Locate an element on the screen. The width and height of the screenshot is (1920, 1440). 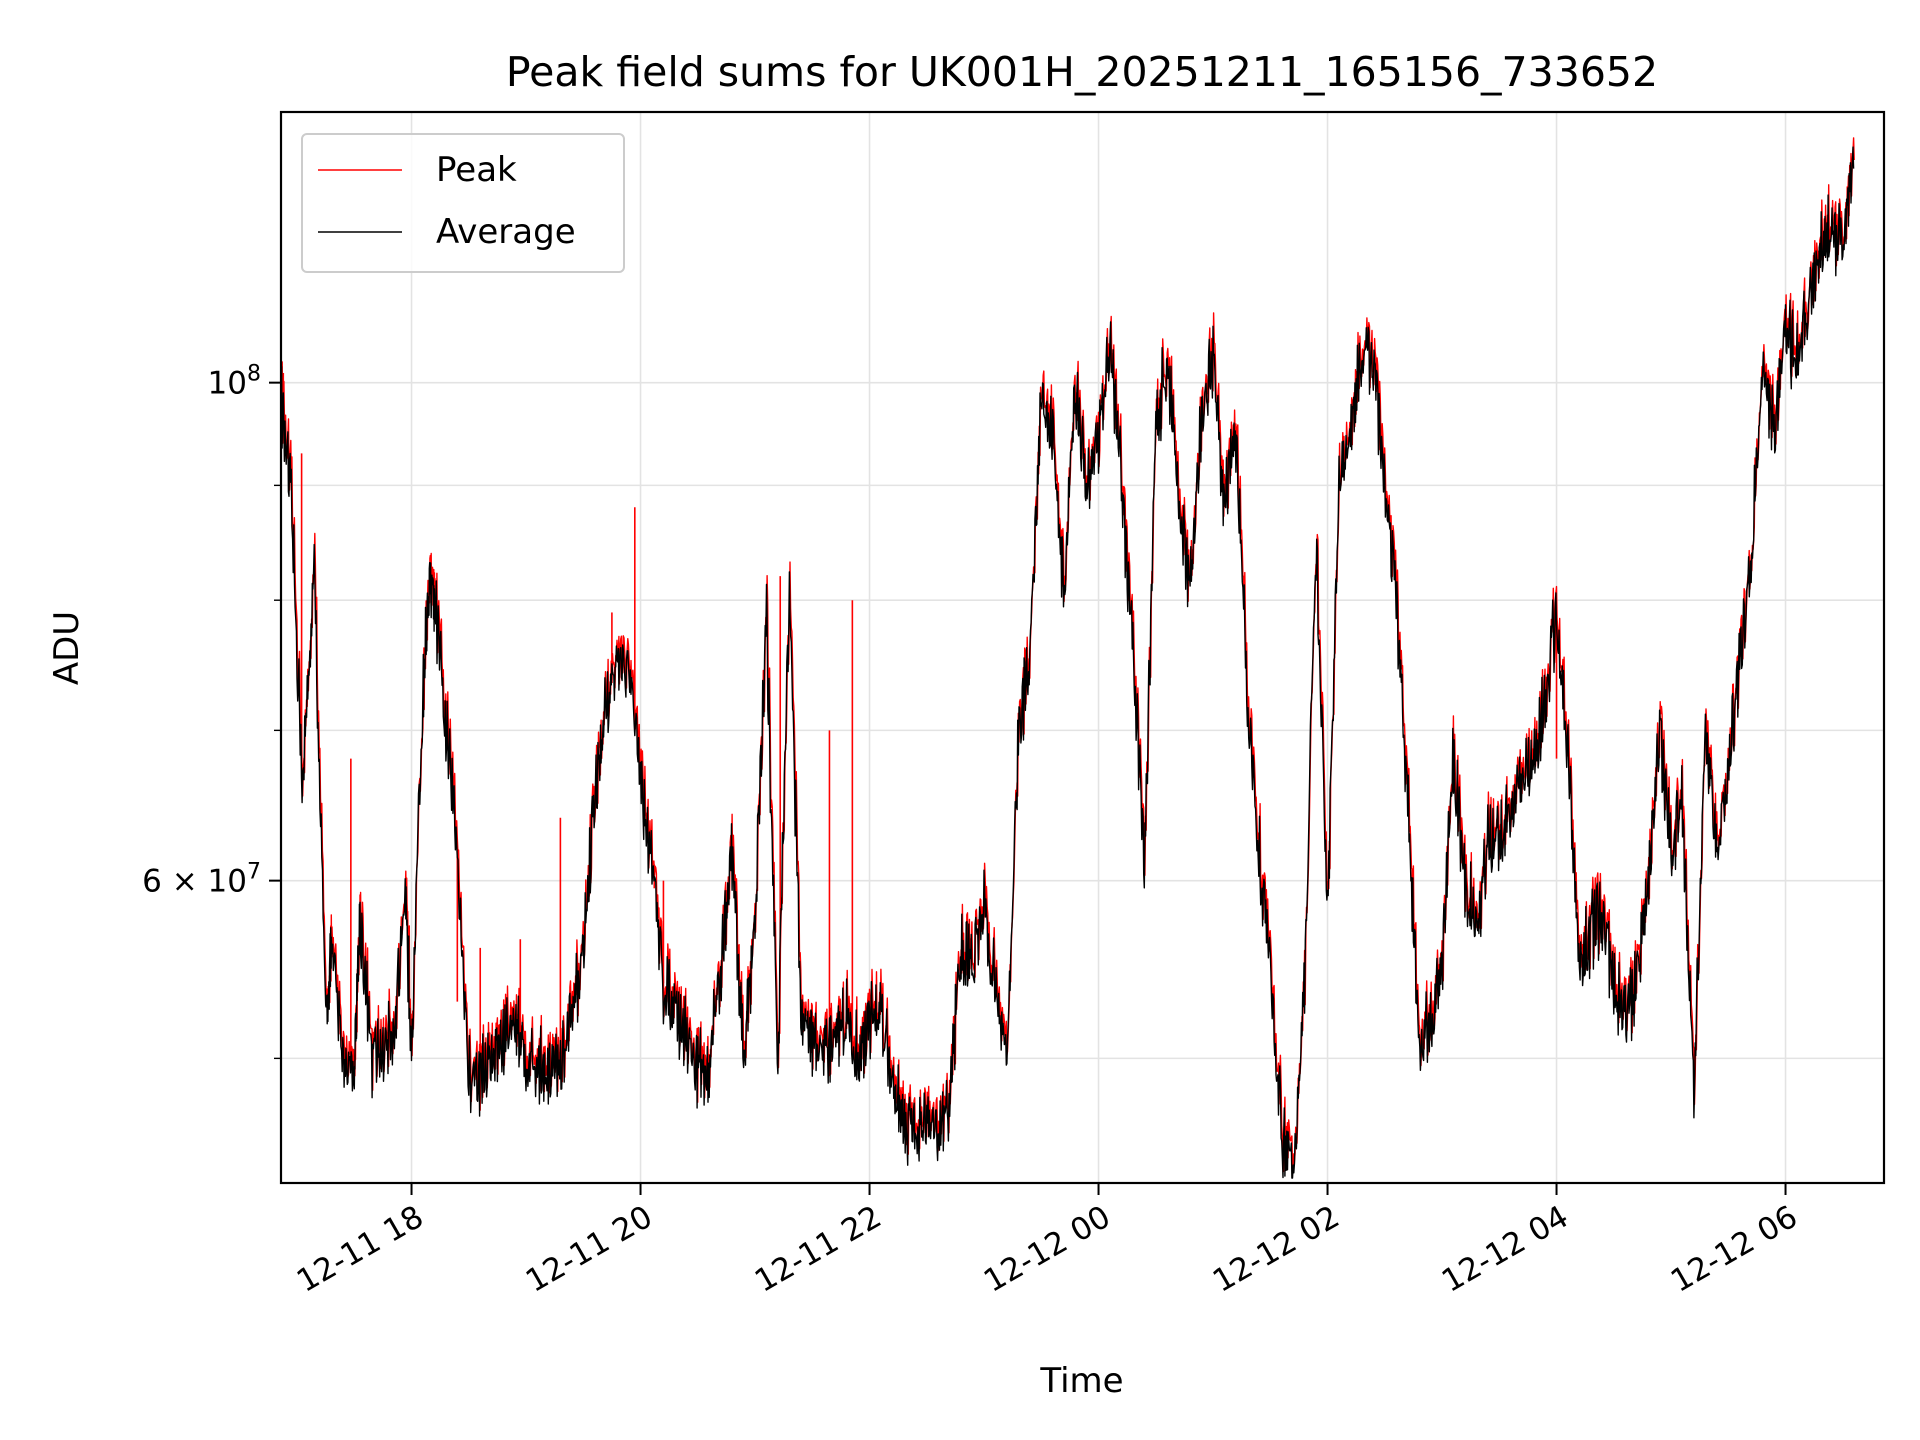
y-tick-label: 6 × 107 is located at coordinates (201, 880).